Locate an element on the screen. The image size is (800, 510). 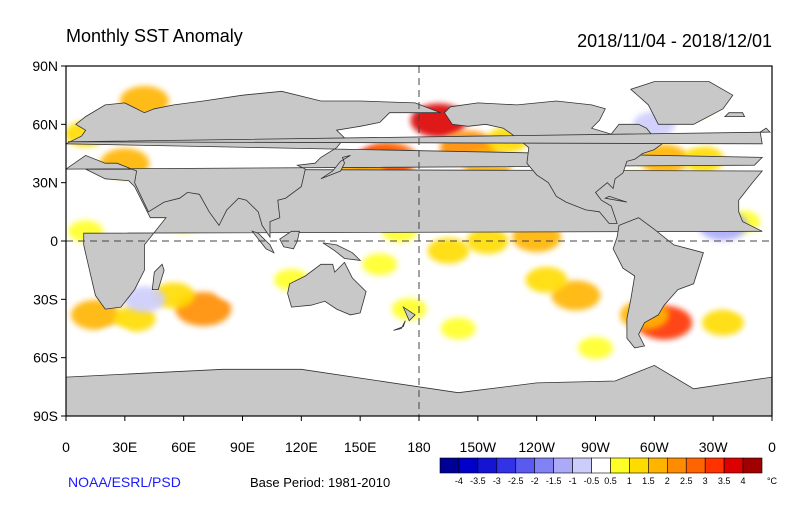
x-tick-label: 30W is located at coordinates (714, 447).